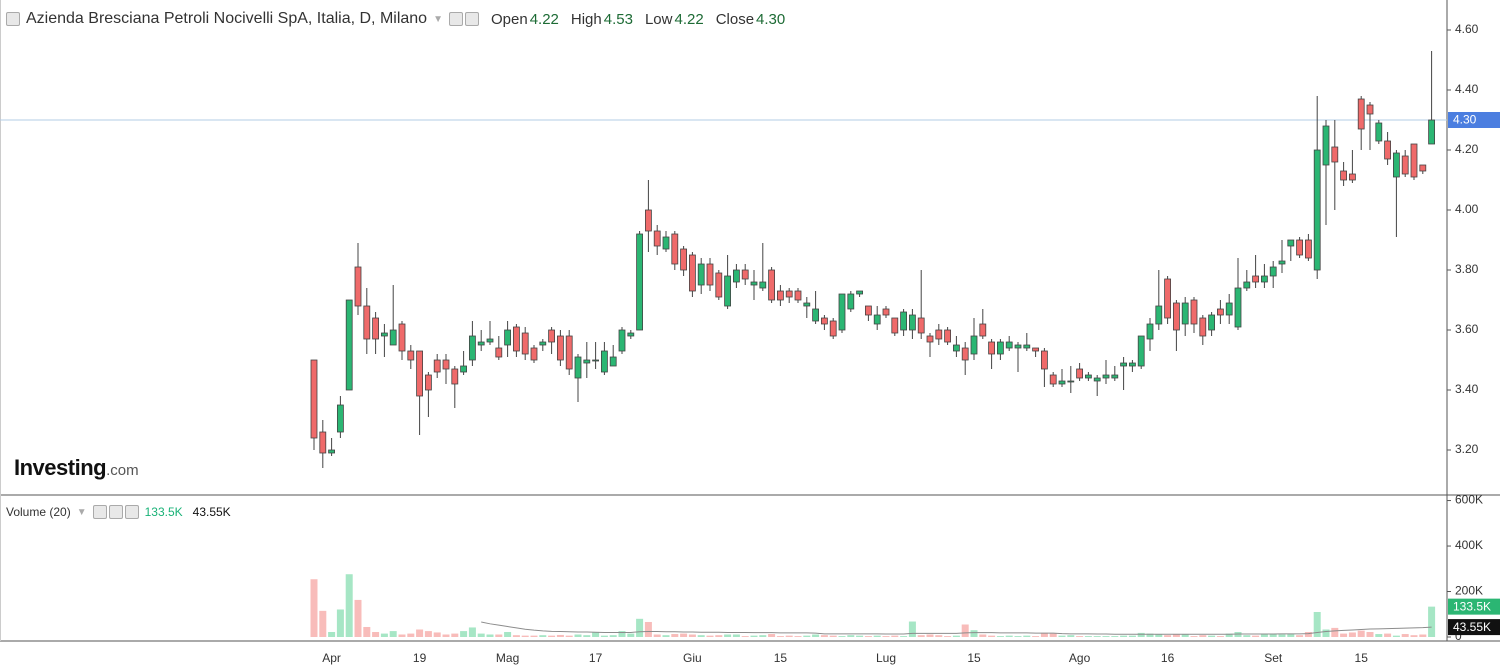  I want to click on last-volume-ma-box, so click(1474, 627).